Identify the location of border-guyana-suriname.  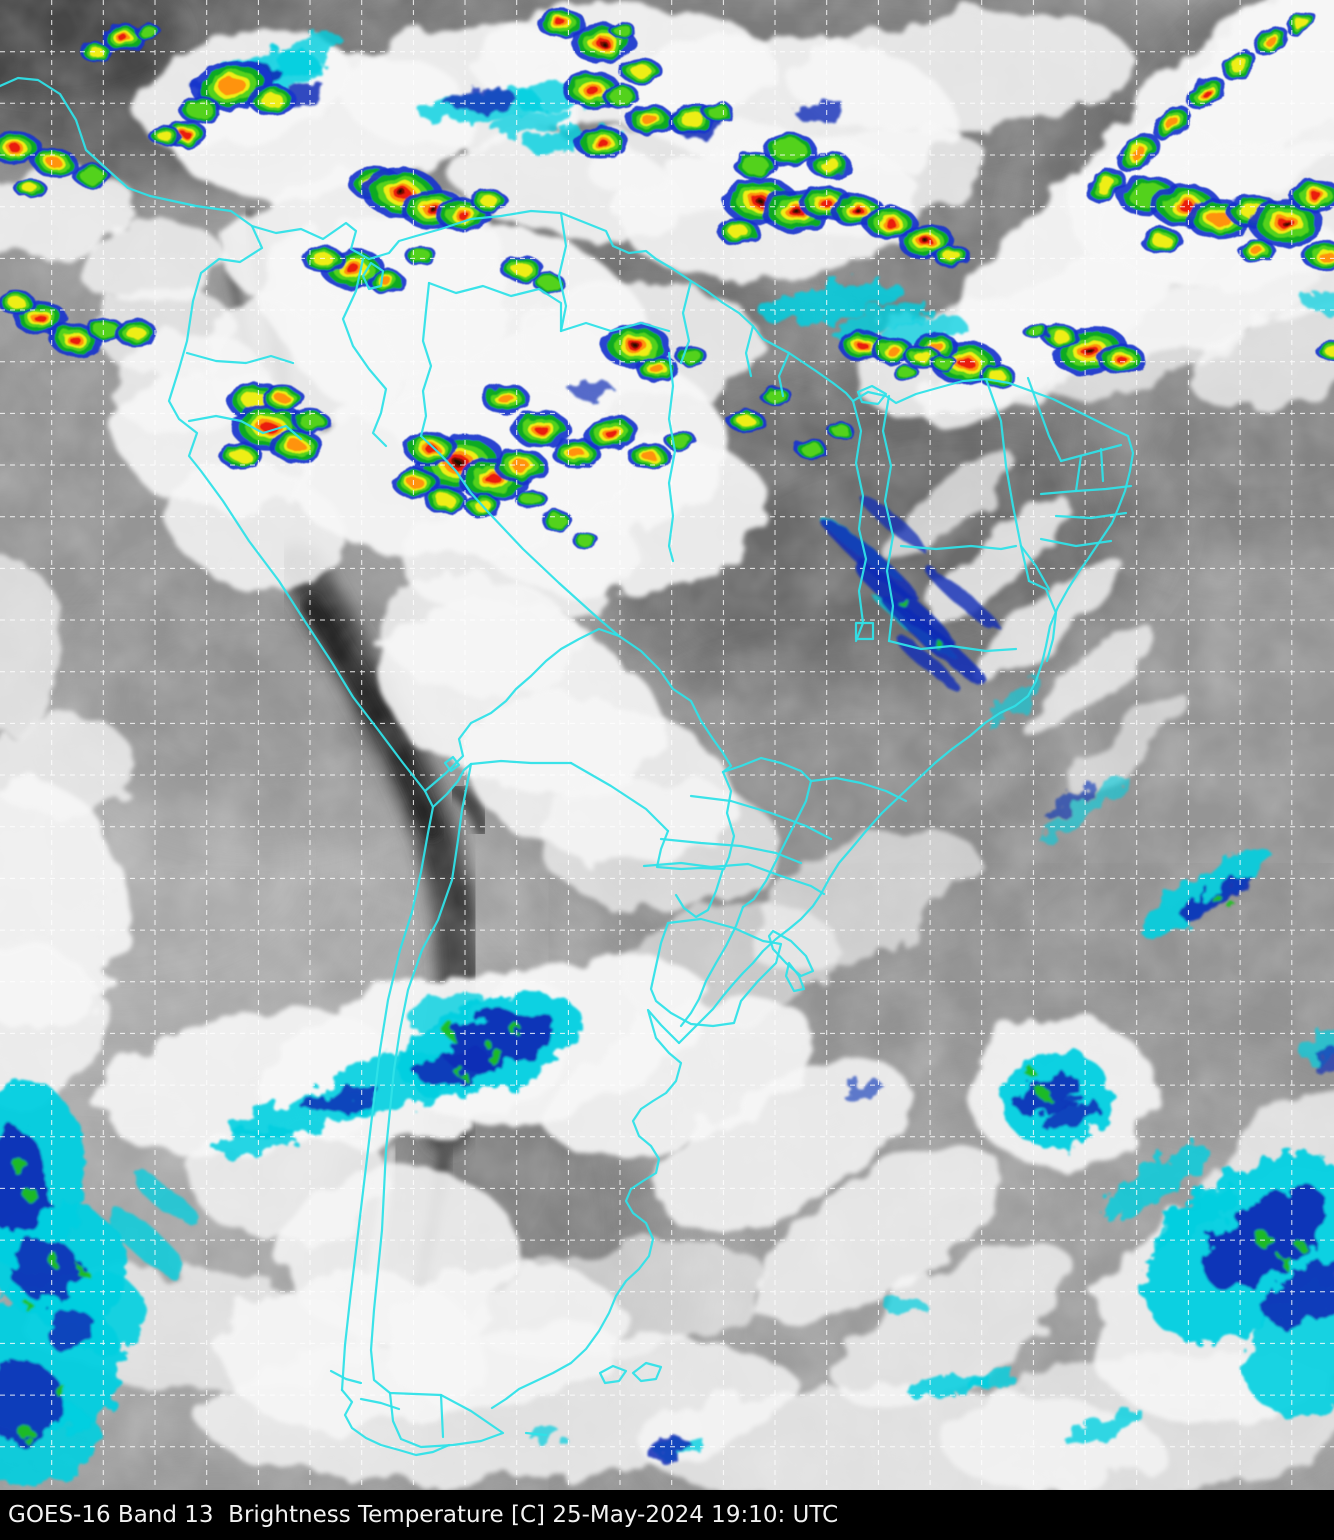
(686, 322).